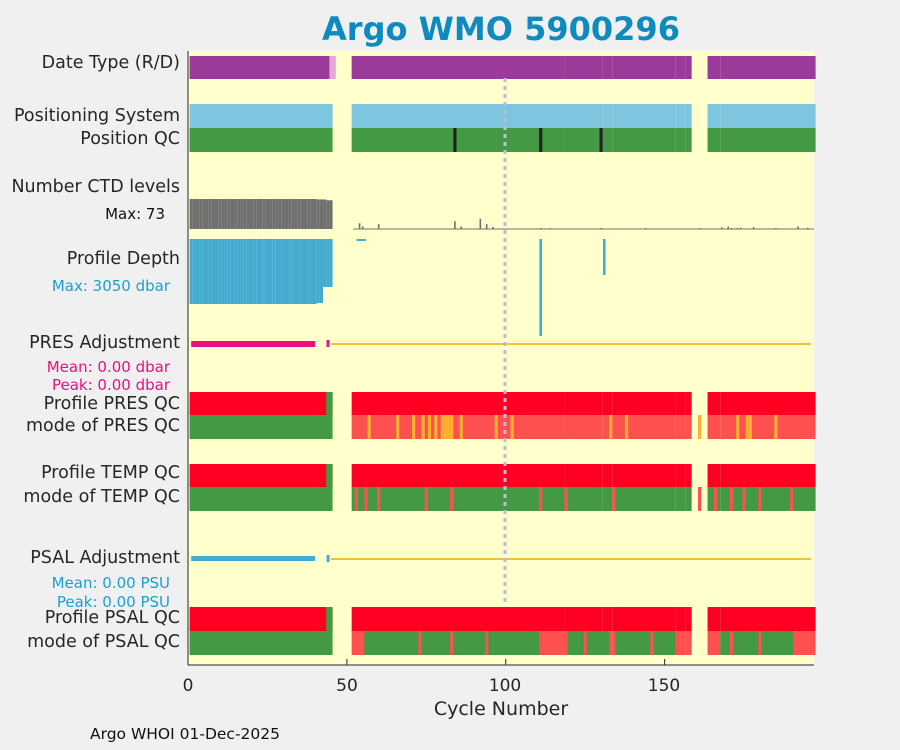 This screenshot has width=900, height=750. I want to click on pres-adj-bar, so click(328, 343).